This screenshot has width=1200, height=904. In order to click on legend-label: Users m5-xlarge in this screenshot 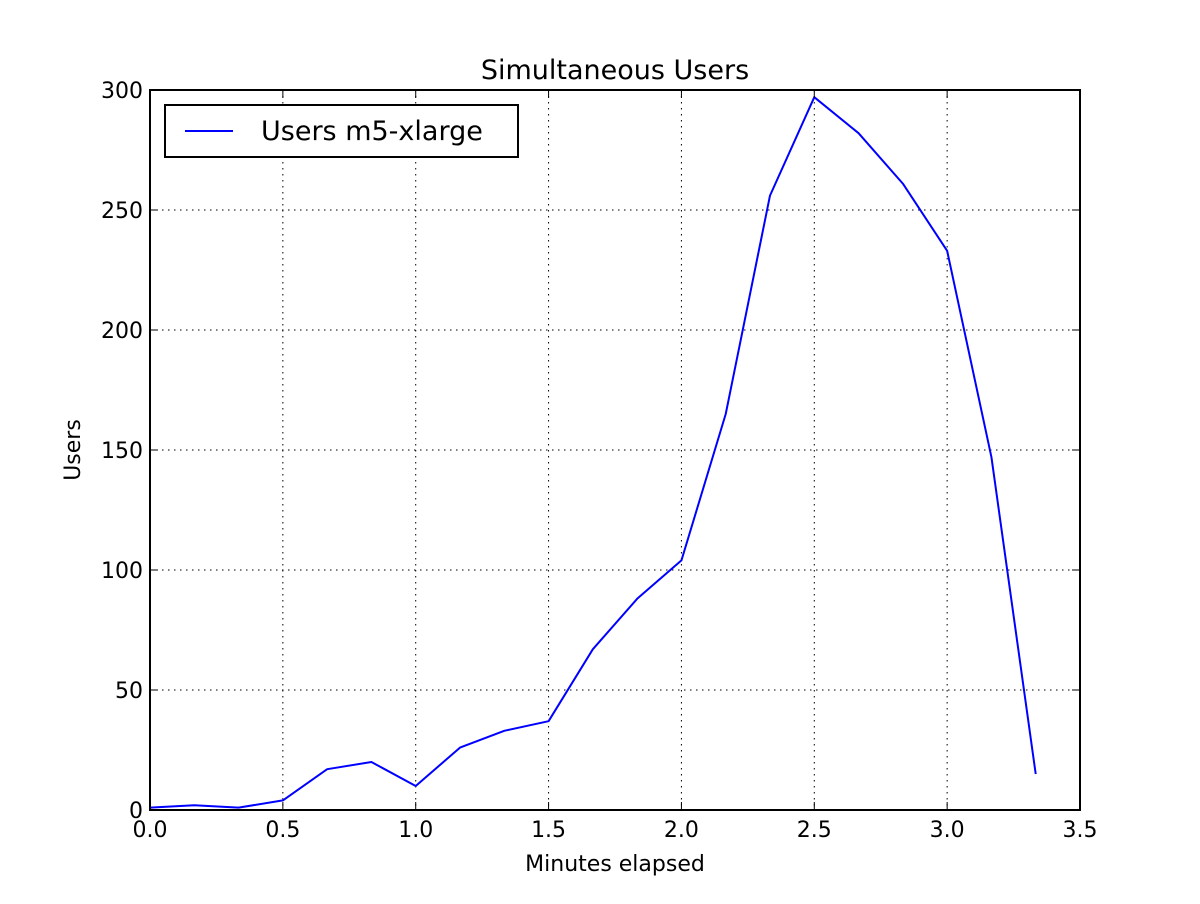, I will do `click(372, 131)`.